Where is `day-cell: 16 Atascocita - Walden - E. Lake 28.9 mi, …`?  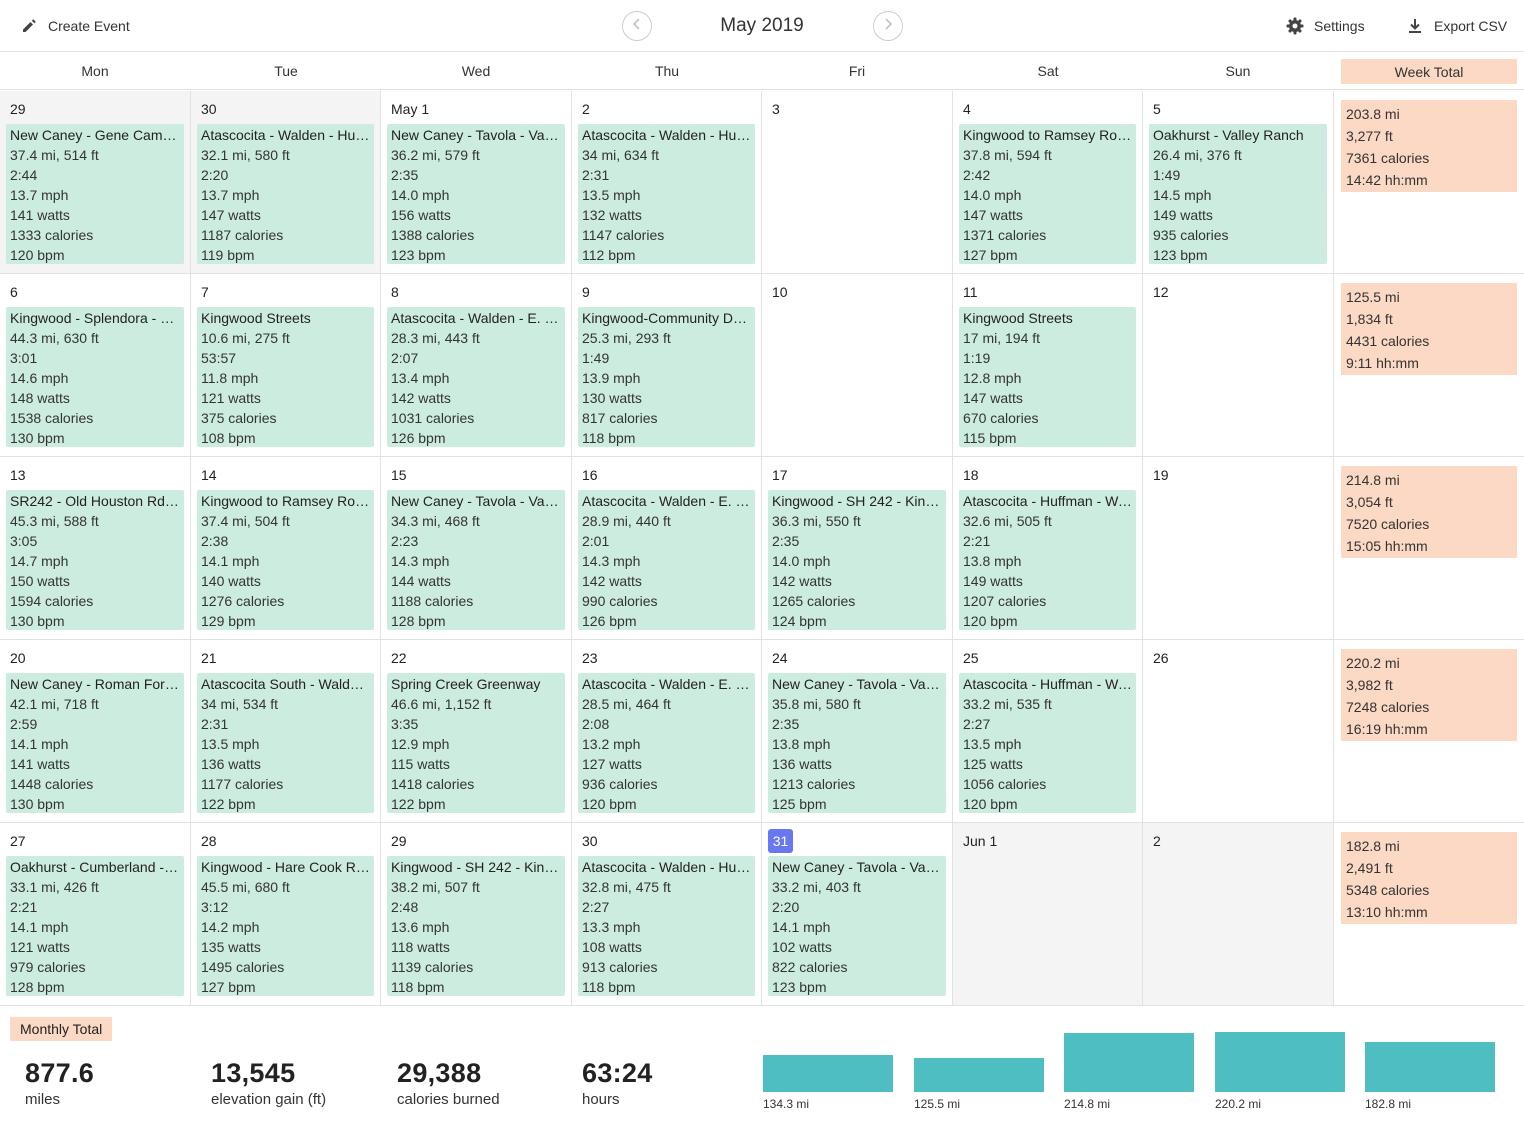 day-cell: 16 Atascocita - Walden - E. Lake 28.9 mi, … is located at coordinates (667, 548).